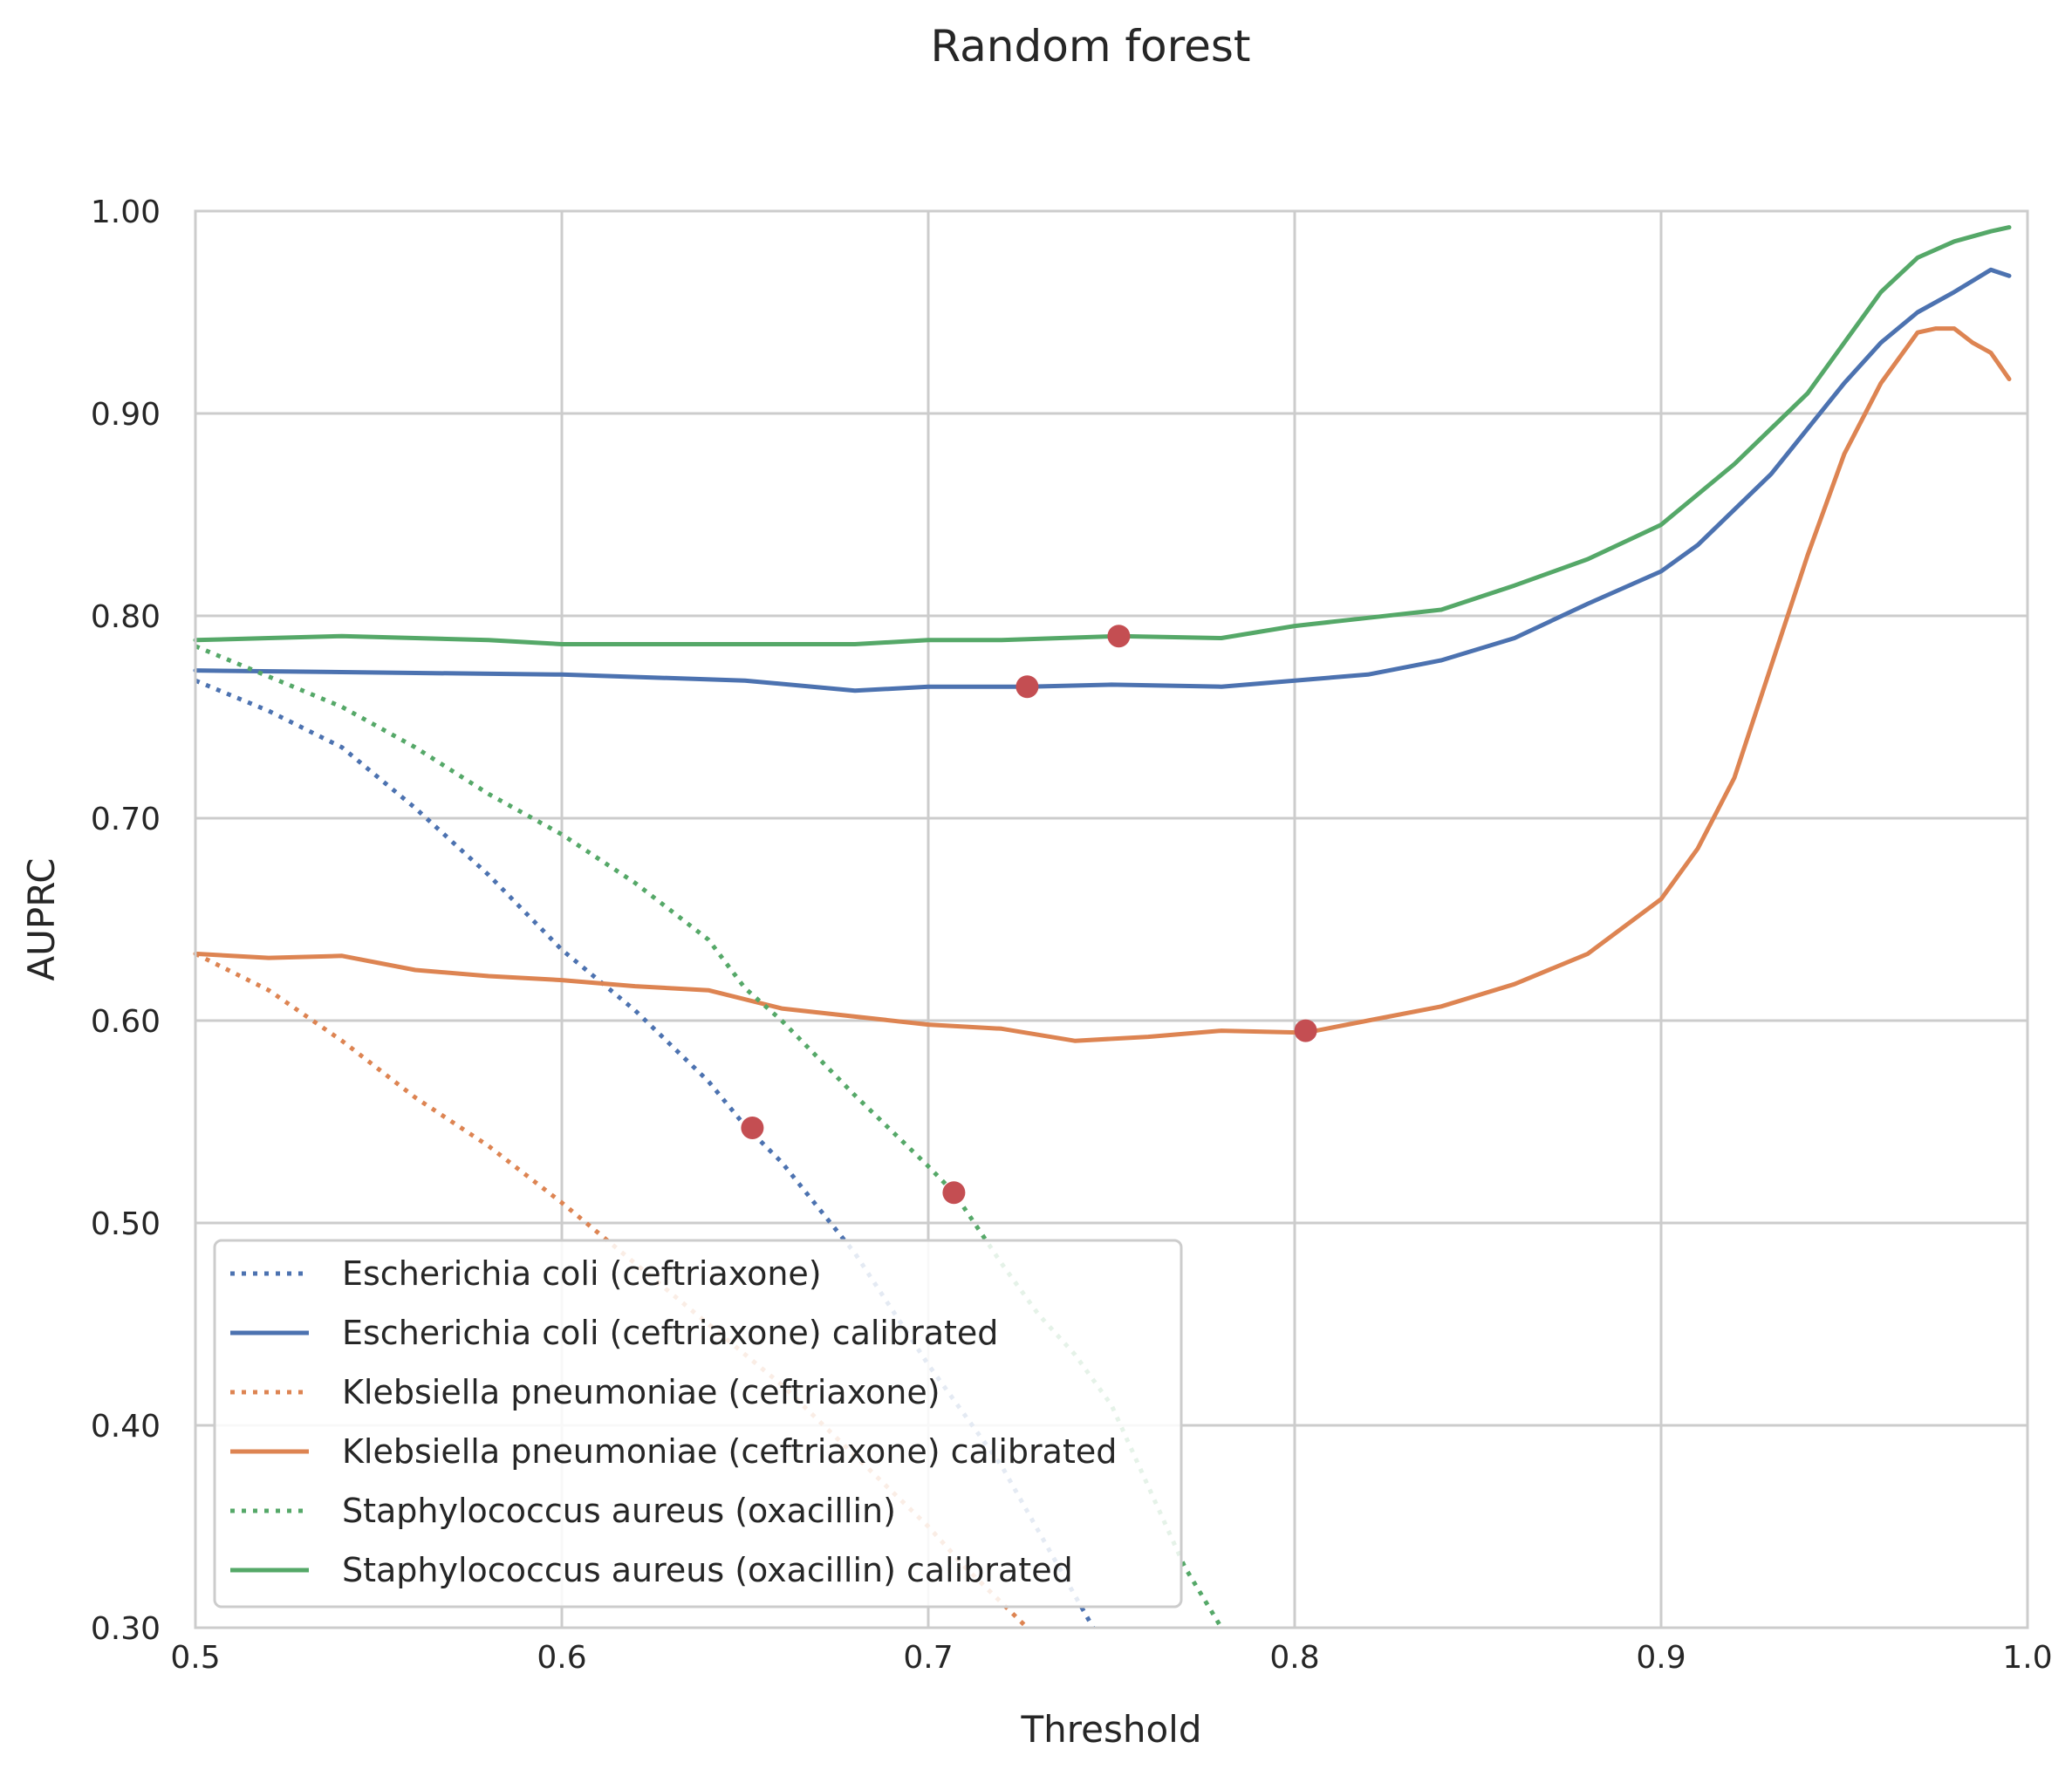  What do you see at coordinates (41, 918) in the screenshot?
I see `y-axis-title: AUPRC` at bounding box center [41, 918].